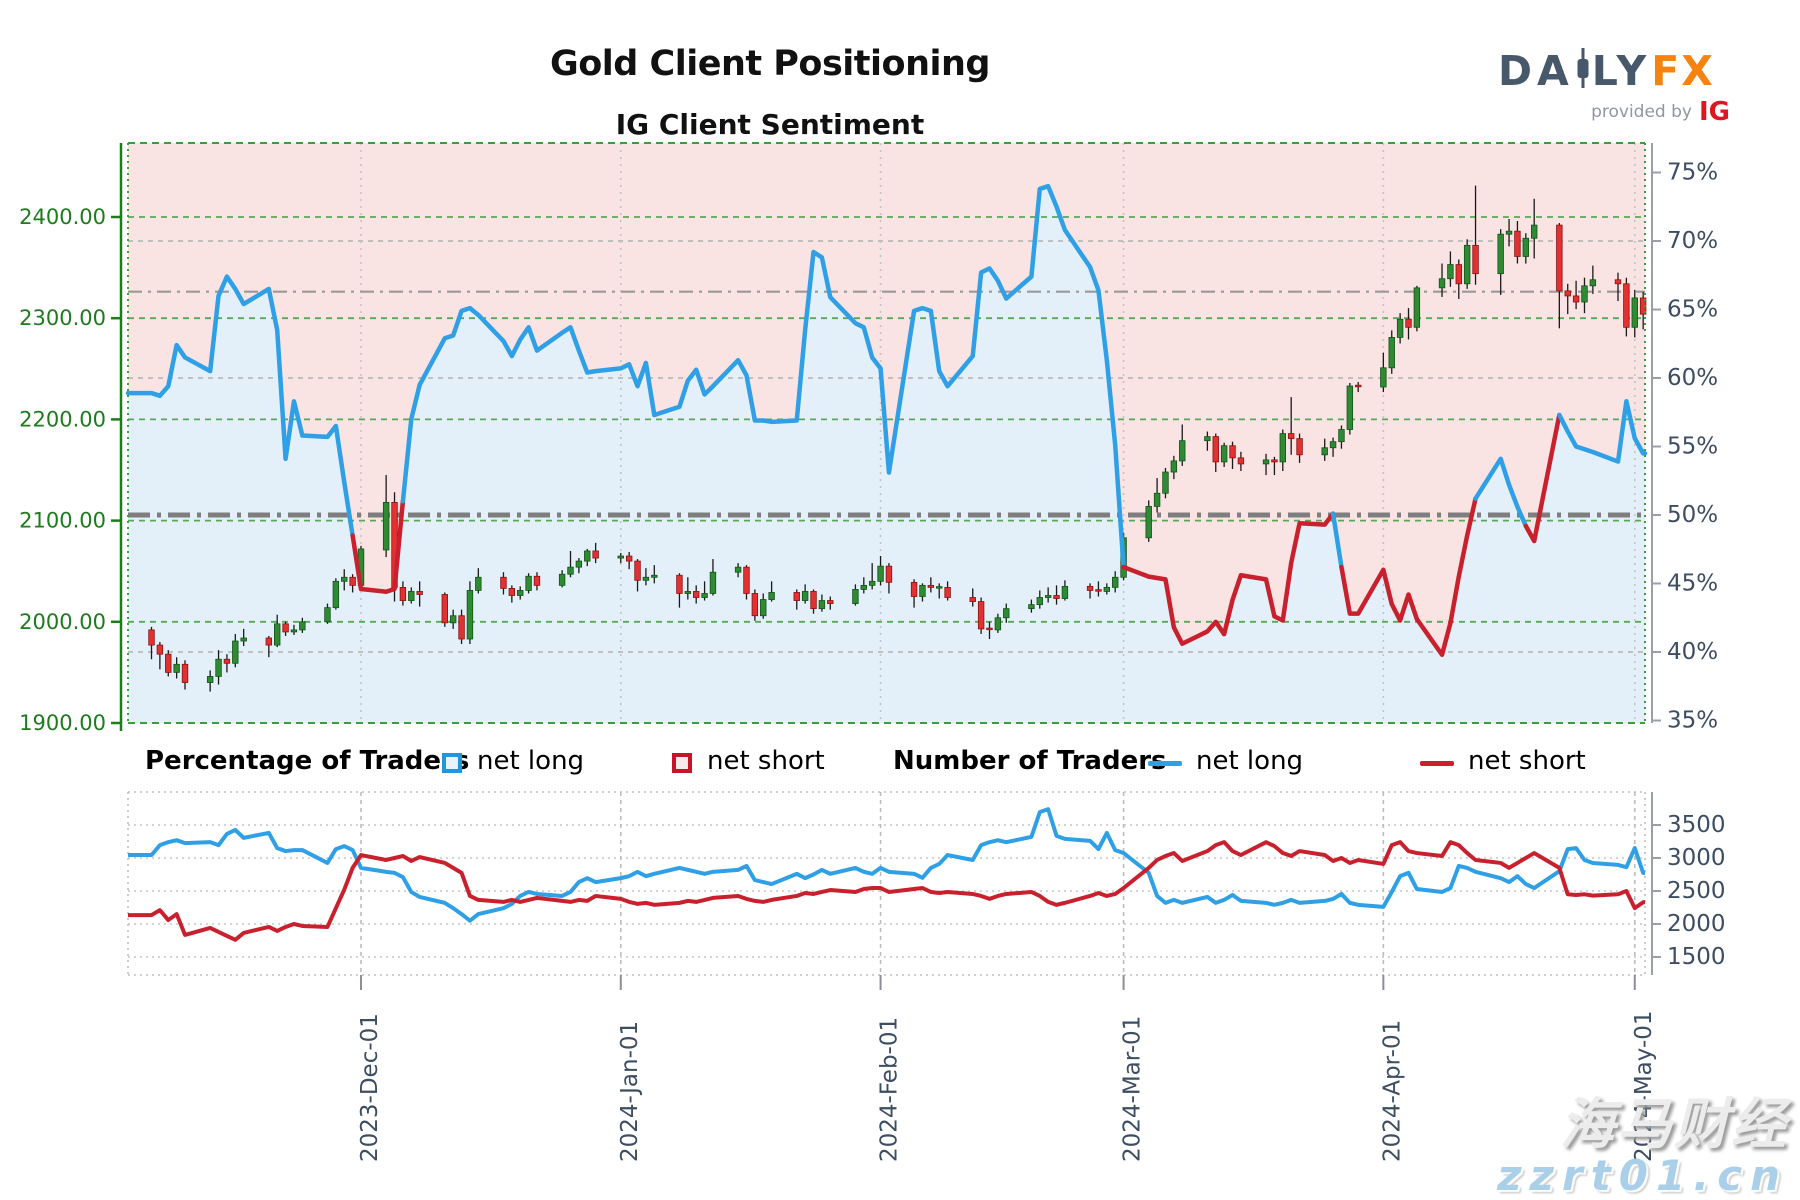 This screenshot has width=1800, height=1200. What do you see at coordinates (1692, 515) in the screenshot?
I see `svg-text: 50%` at bounding box center [1692, 515].